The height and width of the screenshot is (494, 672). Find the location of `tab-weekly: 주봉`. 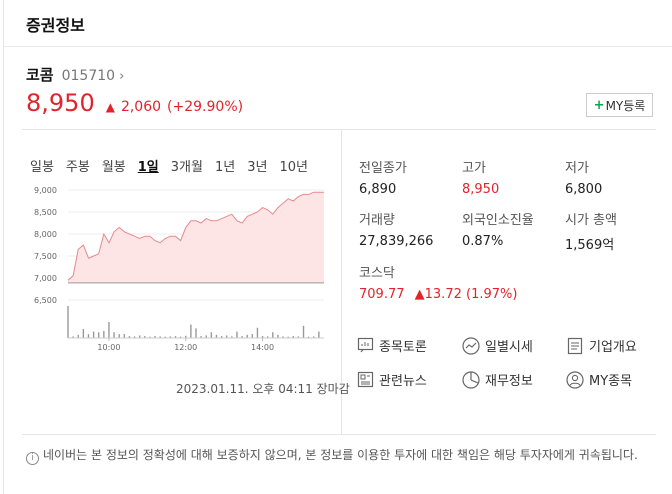

tab-weekly: 주봉 is located at coordinates (77, 167).